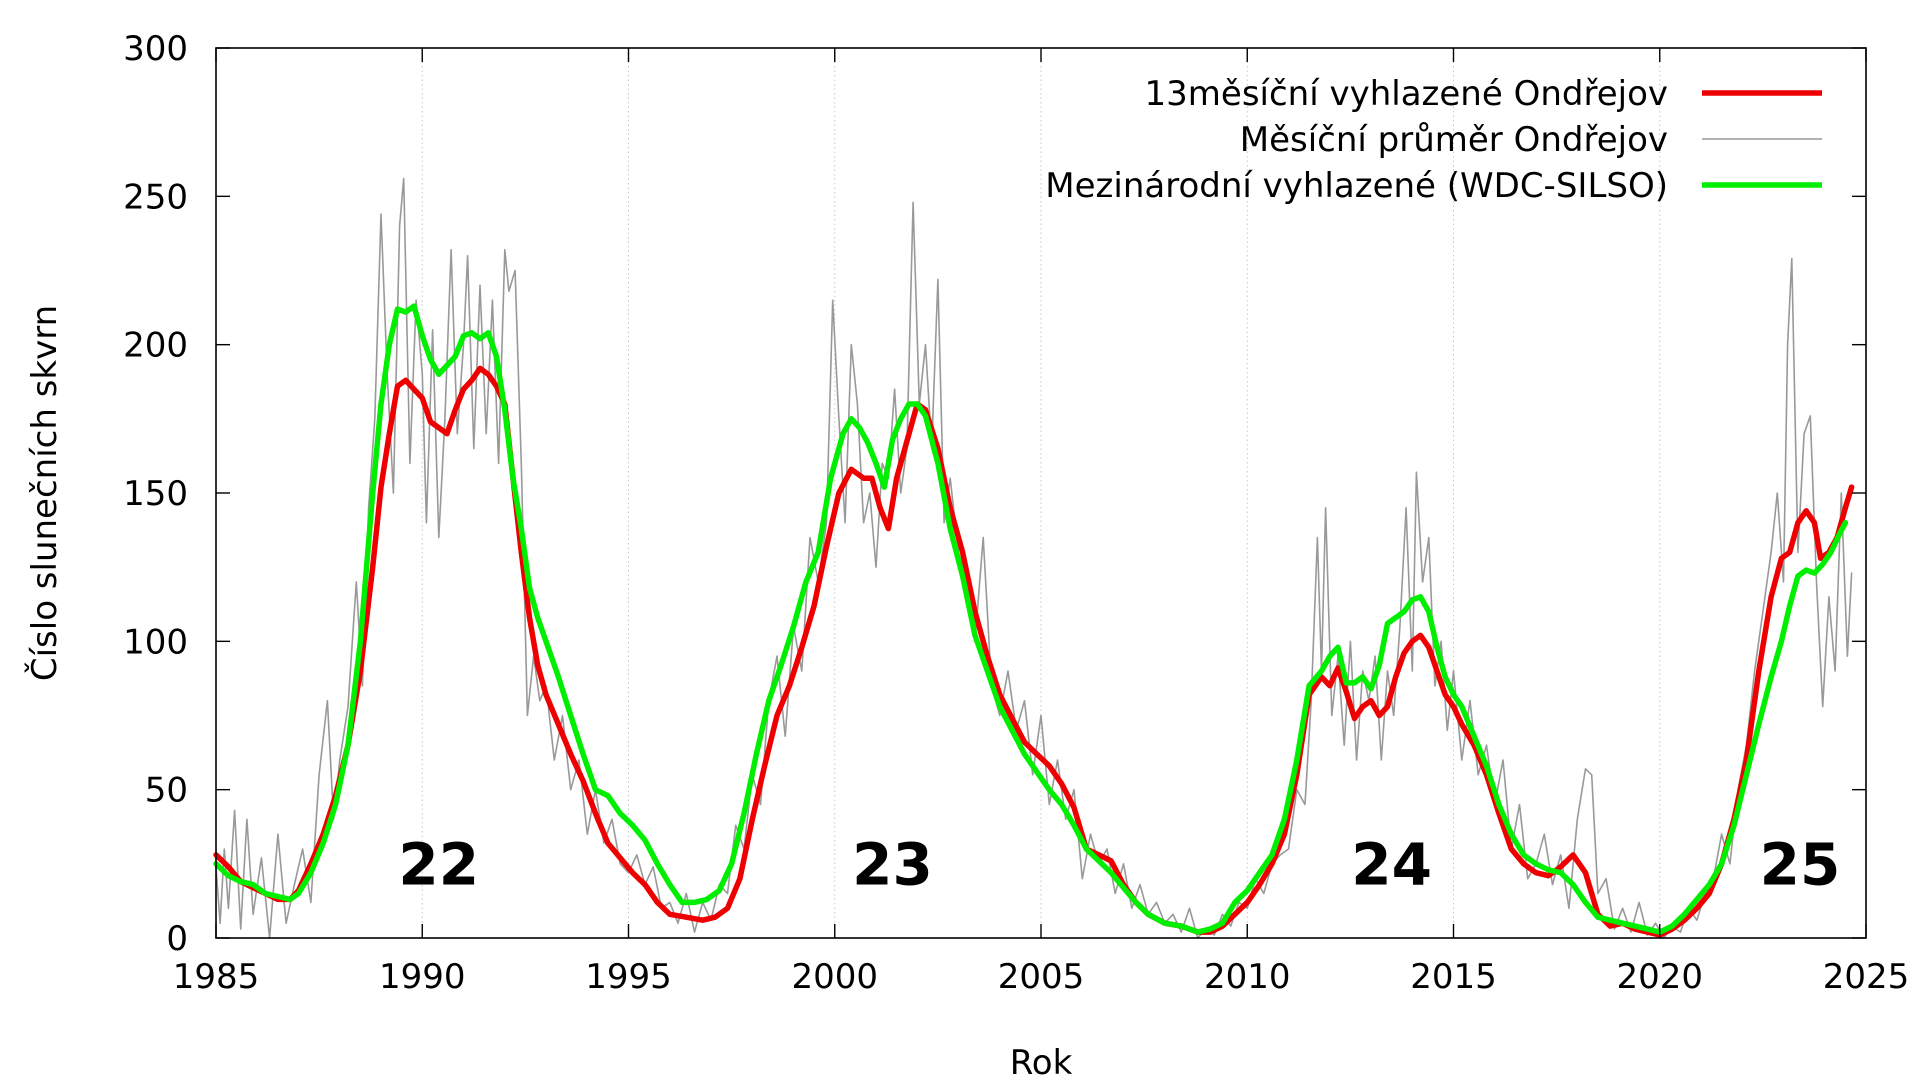 The height and width of the screenshot is (1080, 1920). I want to click on y-tick-label: 150, so click(155, 494).